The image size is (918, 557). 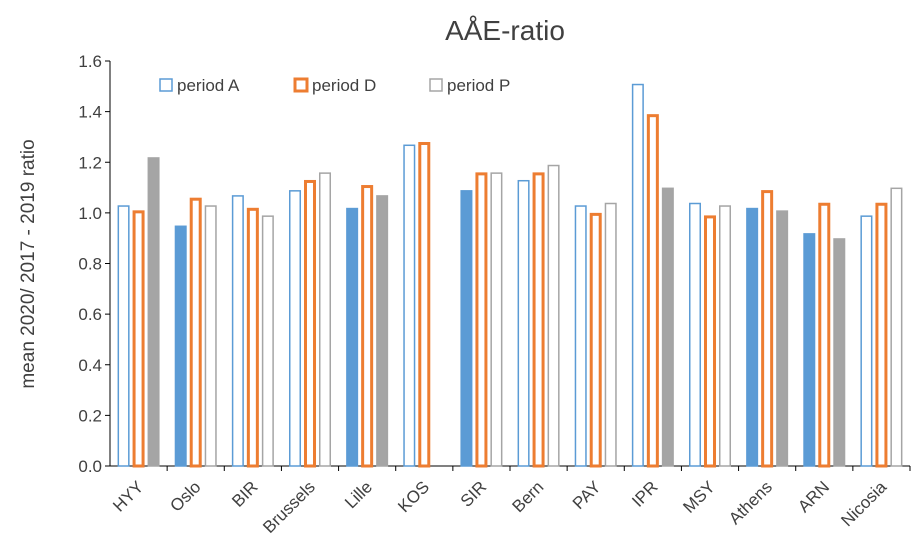 What do you see at coordinates (237, 331) in the screenshot?
I see `bar-period-a-bir` at bounding box center [237, 331].